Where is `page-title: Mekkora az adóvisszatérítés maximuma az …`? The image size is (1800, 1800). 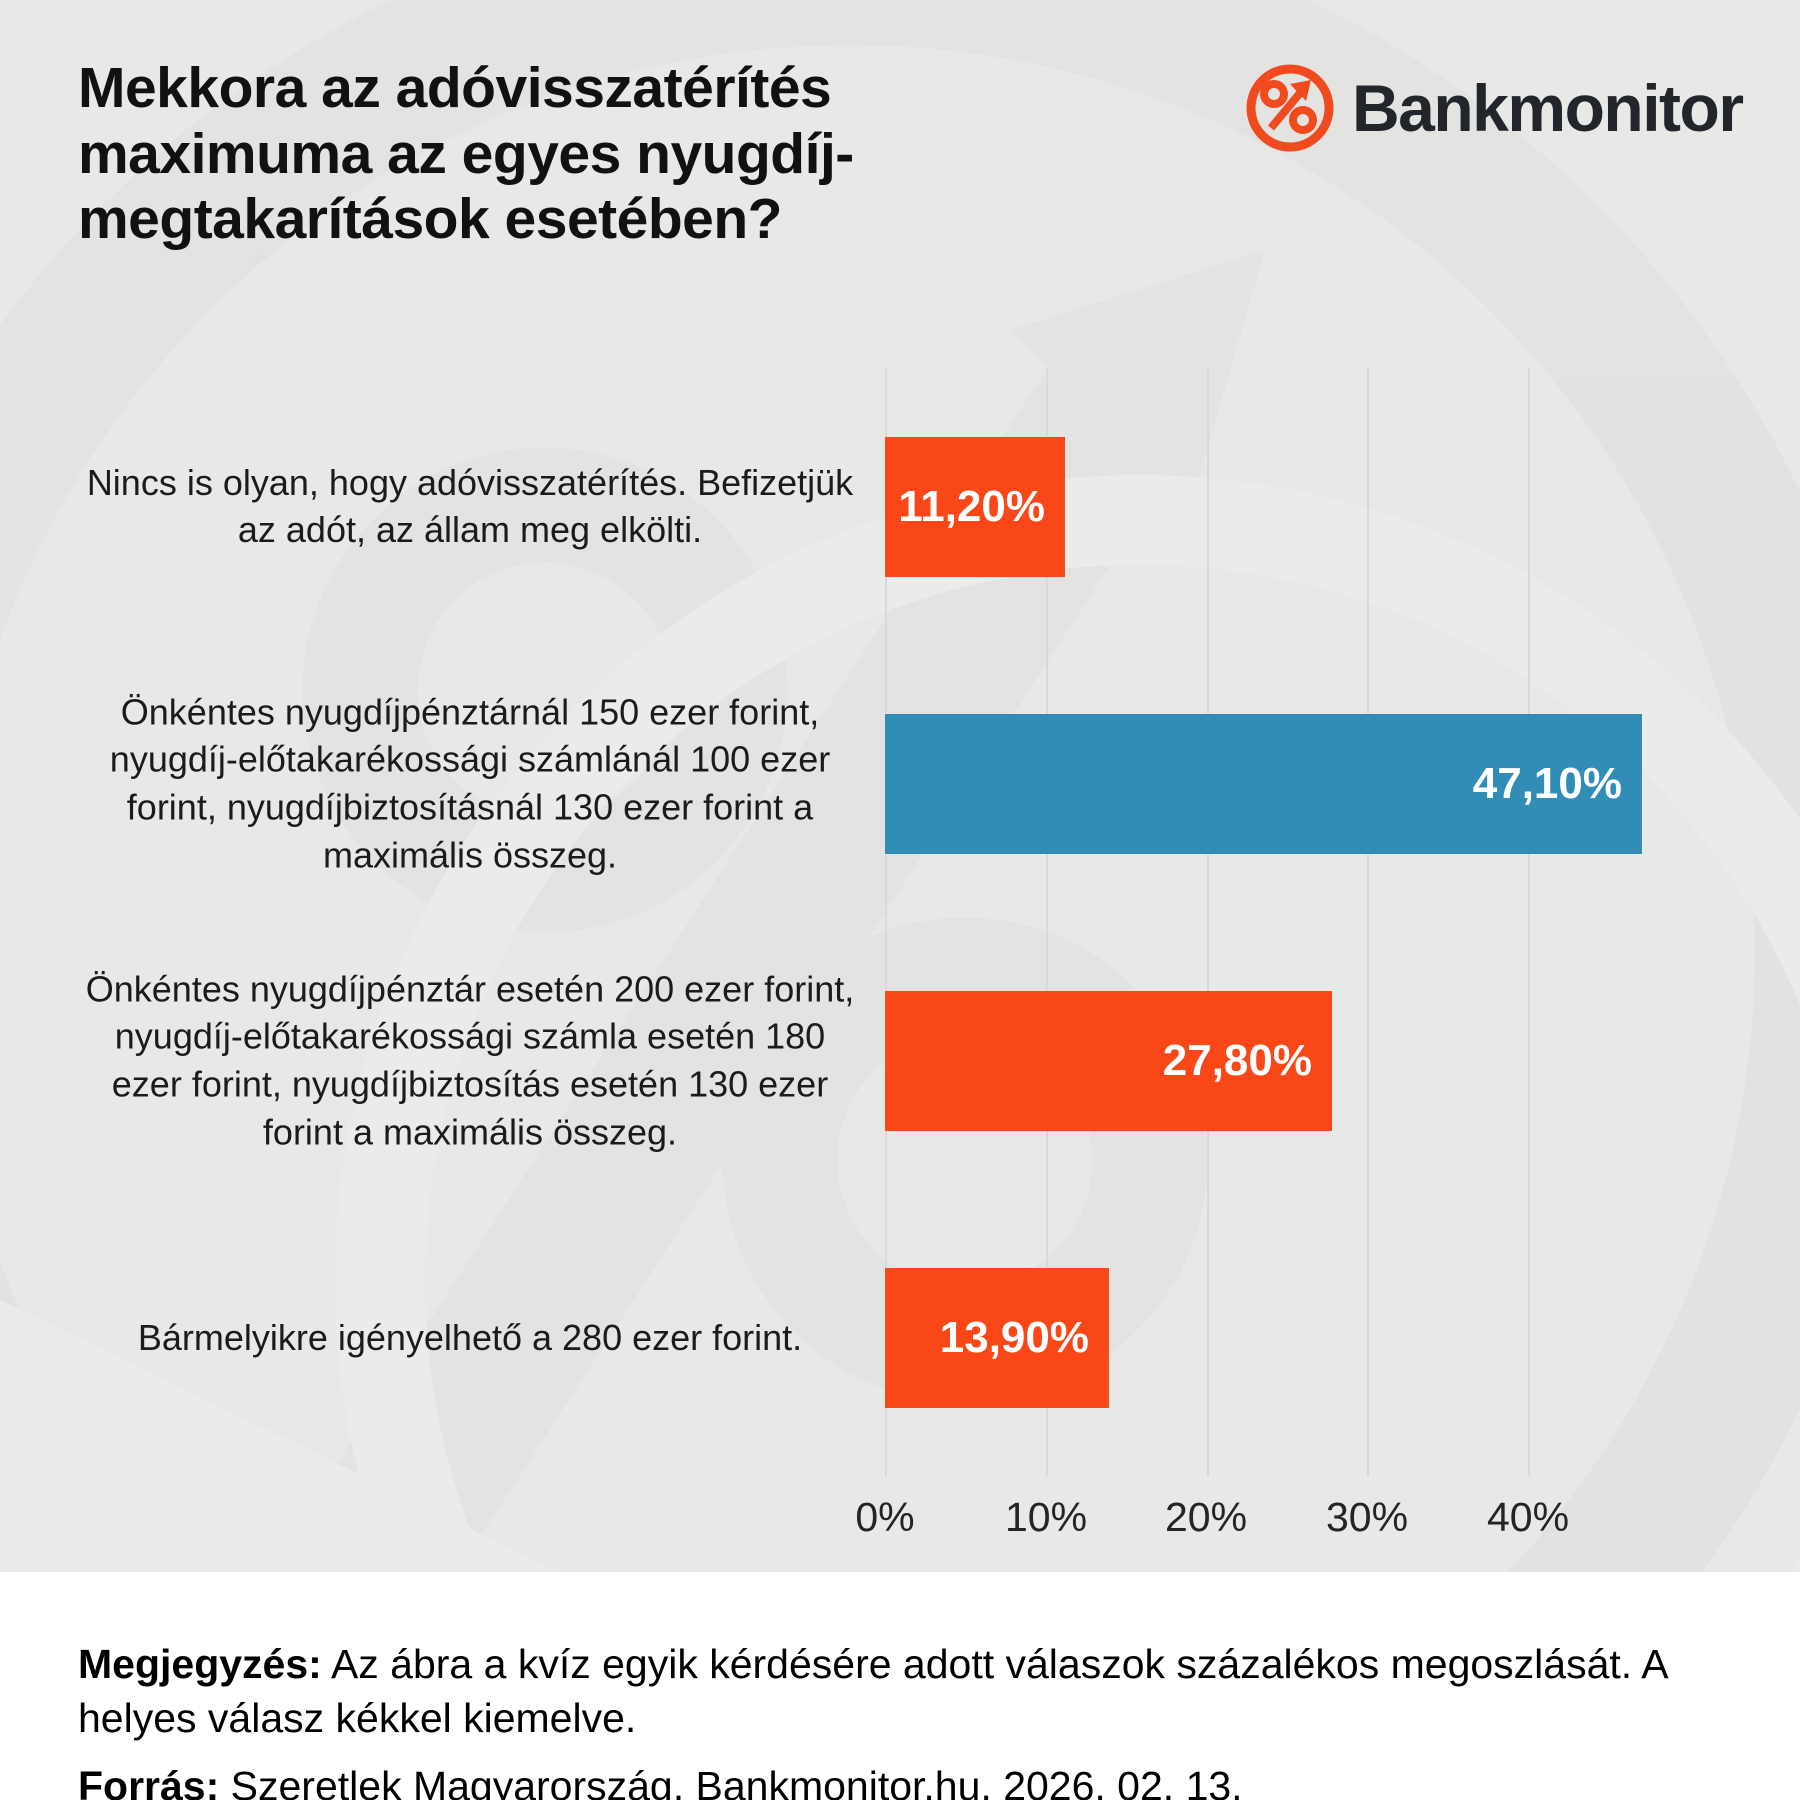 page-title: Mekkora az adóvisszatérítés maximuma az … is located at coordinates (466, 154).